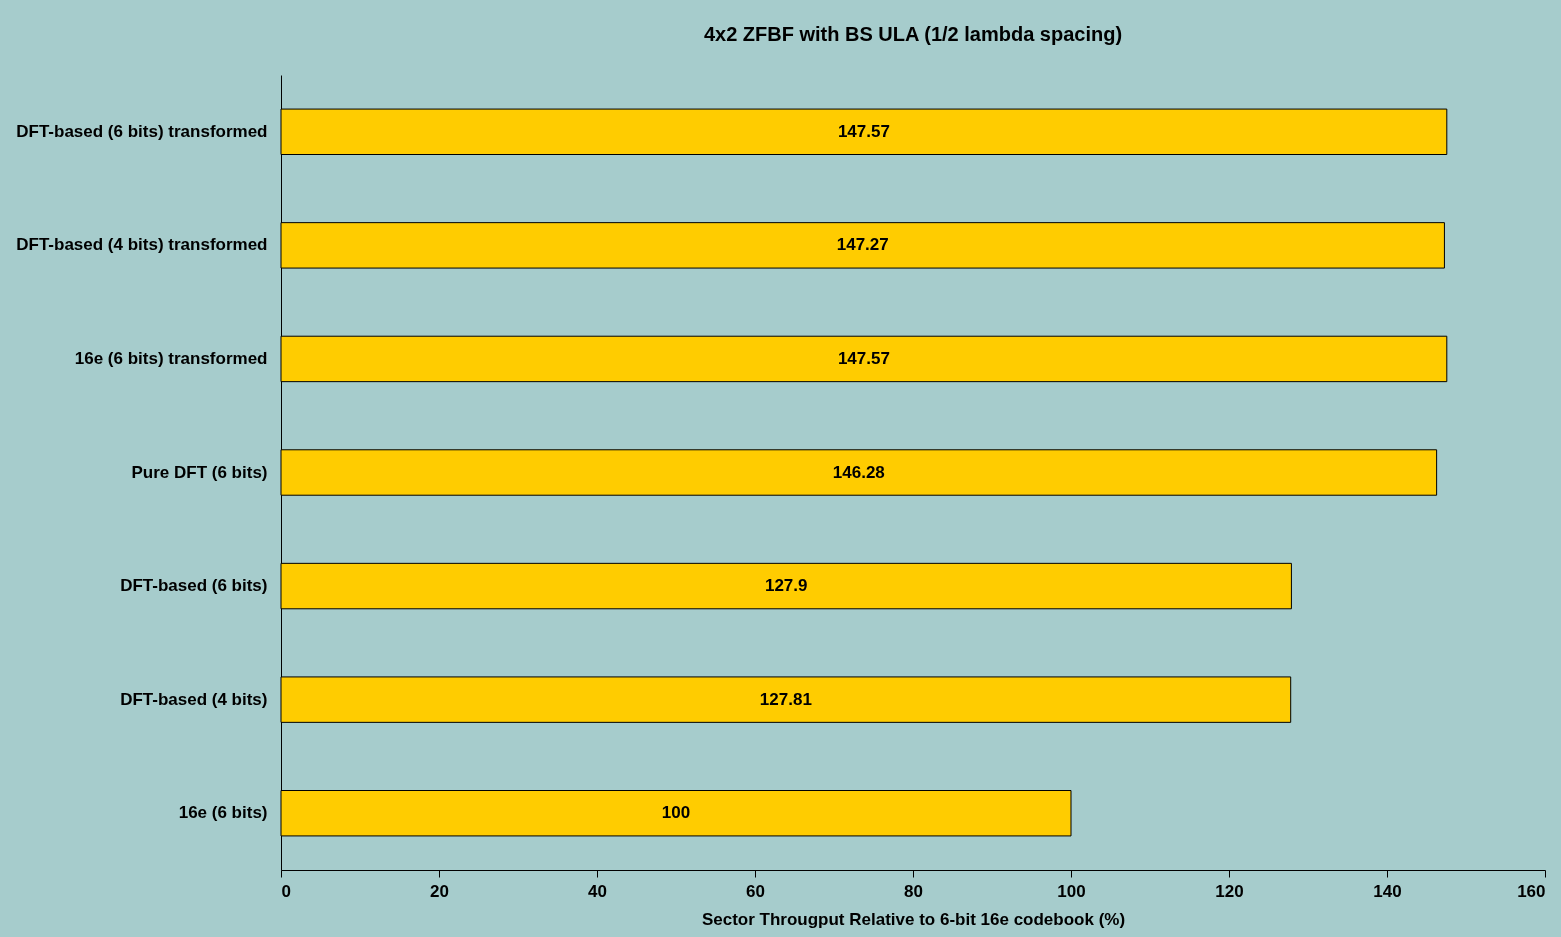 The height and width of the screenshot is (937, 1561). Describe the element at coordinates (142, 131) in the screenshot. I see `y-tick-label: DFT-based (6 bits) transformed` at that location.